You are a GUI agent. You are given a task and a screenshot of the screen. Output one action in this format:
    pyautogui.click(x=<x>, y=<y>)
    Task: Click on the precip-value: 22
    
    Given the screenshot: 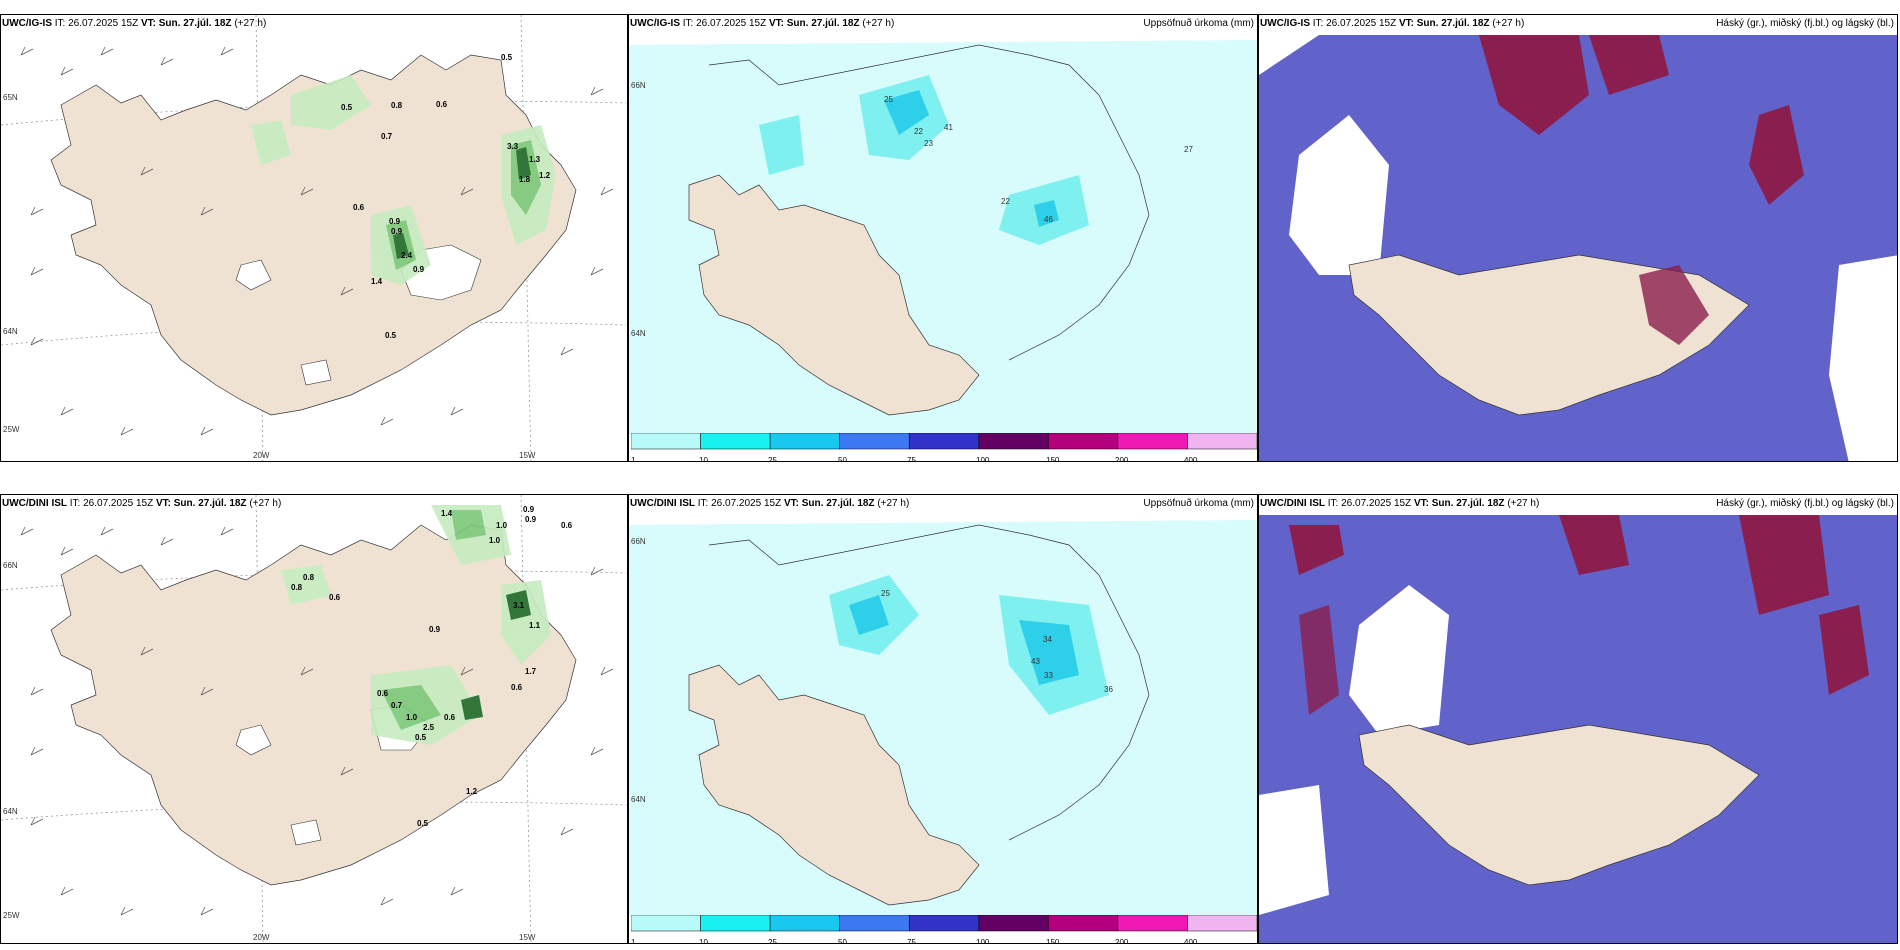 What is the action you would take?
    pyautogui.click(x=918, y=131)
    